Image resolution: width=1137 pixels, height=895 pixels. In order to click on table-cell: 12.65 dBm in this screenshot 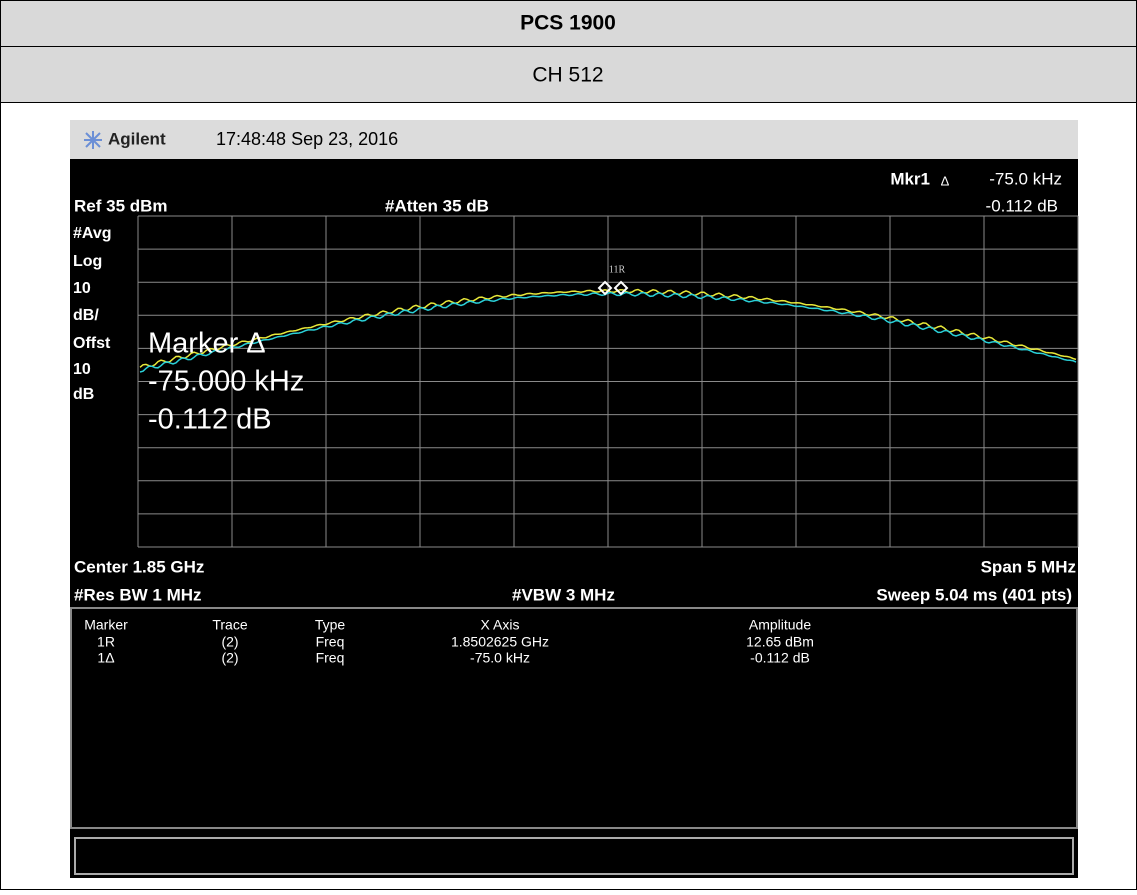, I will do `click(780, 642)`.